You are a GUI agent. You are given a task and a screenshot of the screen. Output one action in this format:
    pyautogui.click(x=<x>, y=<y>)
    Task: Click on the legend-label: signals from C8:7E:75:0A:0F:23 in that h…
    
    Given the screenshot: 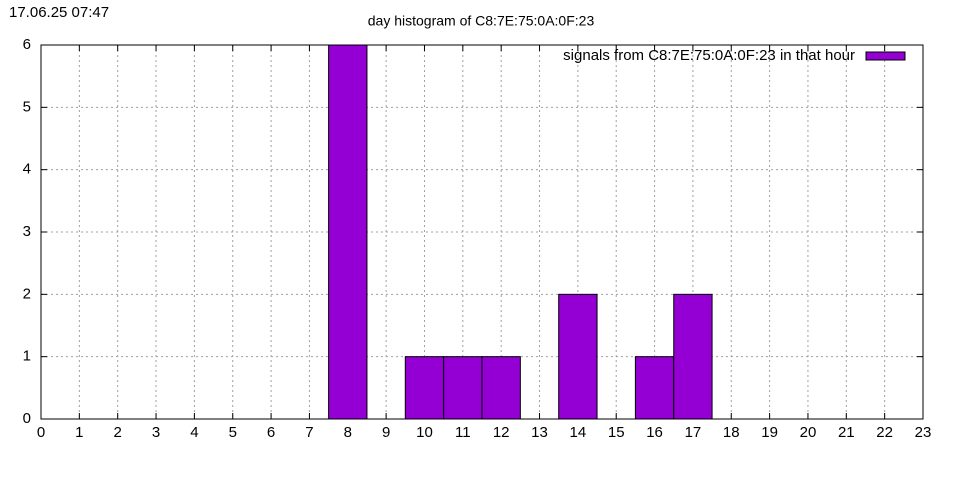 What is the action you would take?
    pyautogui.click(x=709, y=55)
    